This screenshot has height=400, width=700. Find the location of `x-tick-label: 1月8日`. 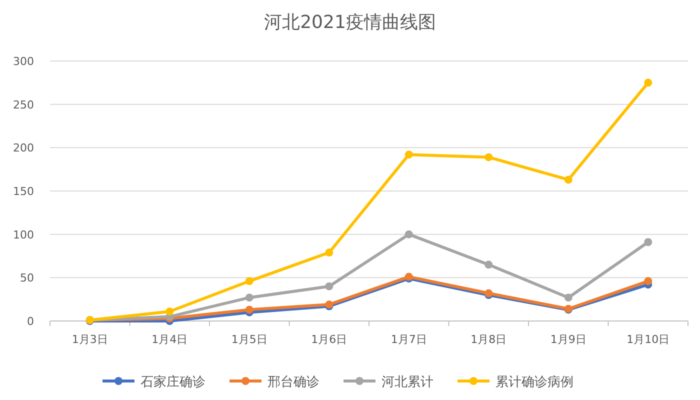

x-tick-label: 1月8日 is located at coordinates (488, 339).